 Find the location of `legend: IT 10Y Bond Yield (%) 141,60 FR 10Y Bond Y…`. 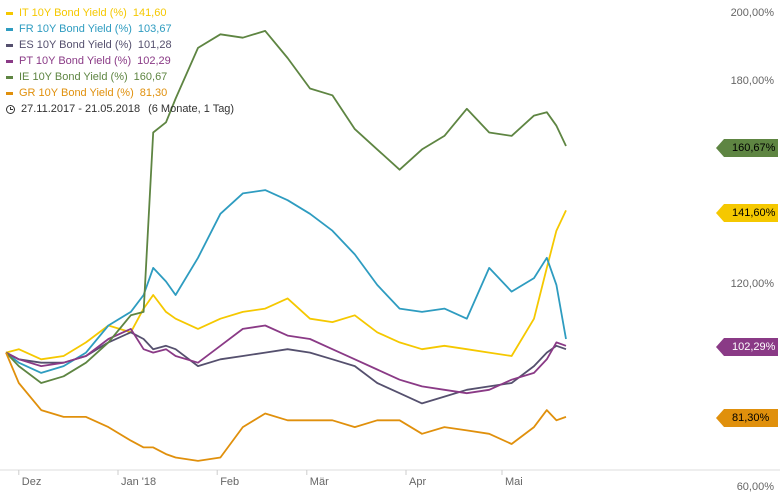

legend: IT 10Y Bond Yield (%) 141,60 FR 10Y Bond Y… is located at coordinates (120, 61).